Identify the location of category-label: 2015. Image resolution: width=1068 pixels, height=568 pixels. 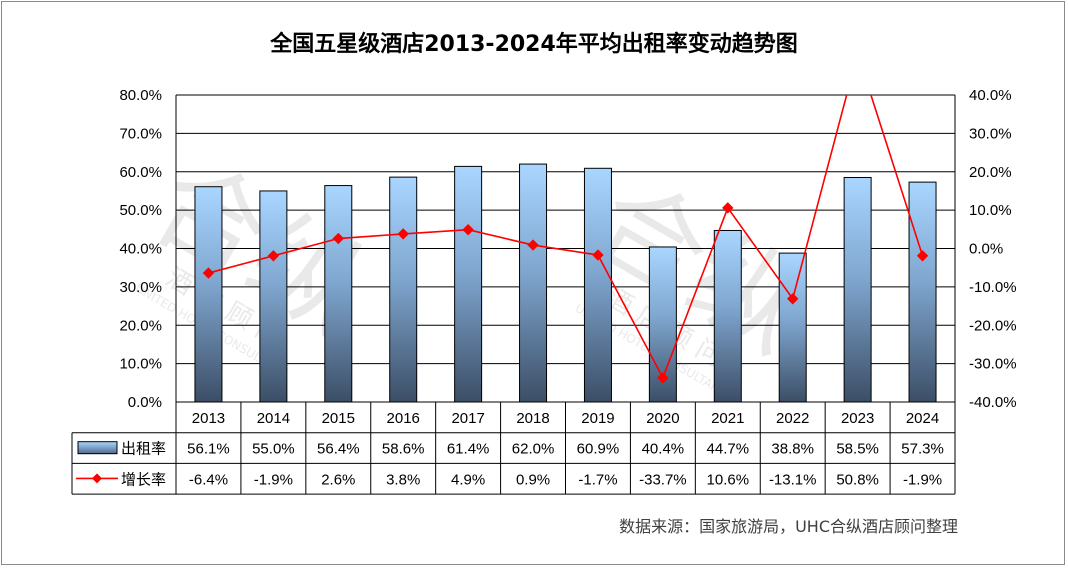
(338, 418).